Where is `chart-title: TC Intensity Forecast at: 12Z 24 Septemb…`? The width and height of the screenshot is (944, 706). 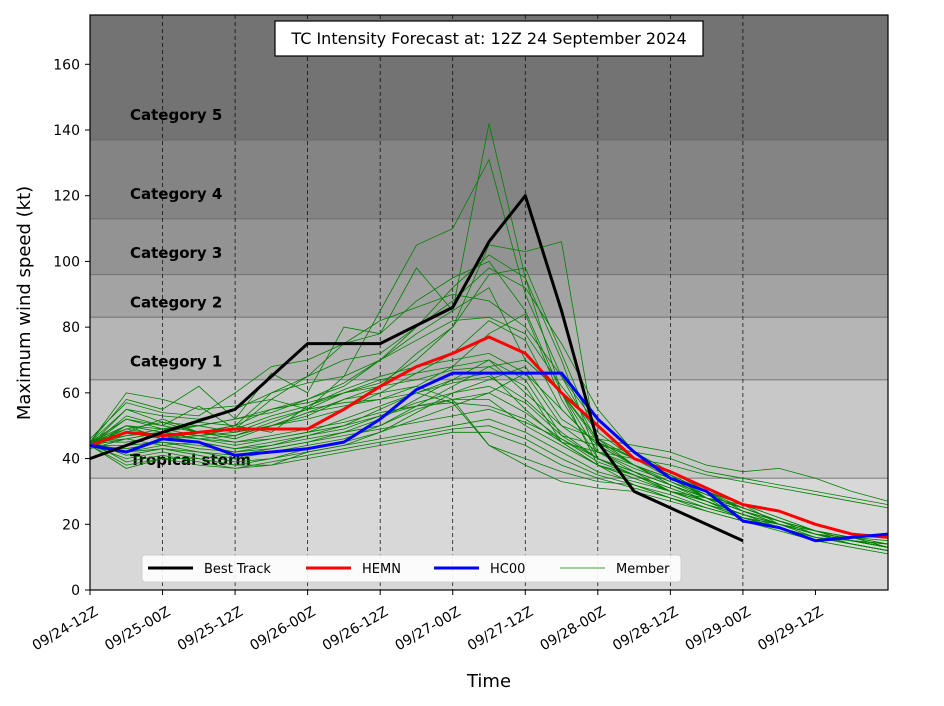 chart-title: TC Intensity Forecast at: 12Z 24 Septemb… is located at coordinates (488, 38).